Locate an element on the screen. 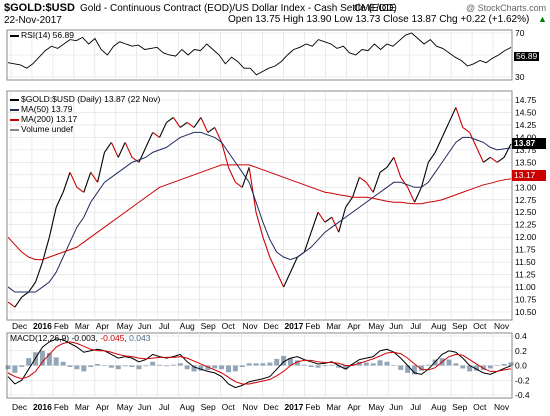  x-tick-label-bottom: Jul is located at coordinates (164, 407).